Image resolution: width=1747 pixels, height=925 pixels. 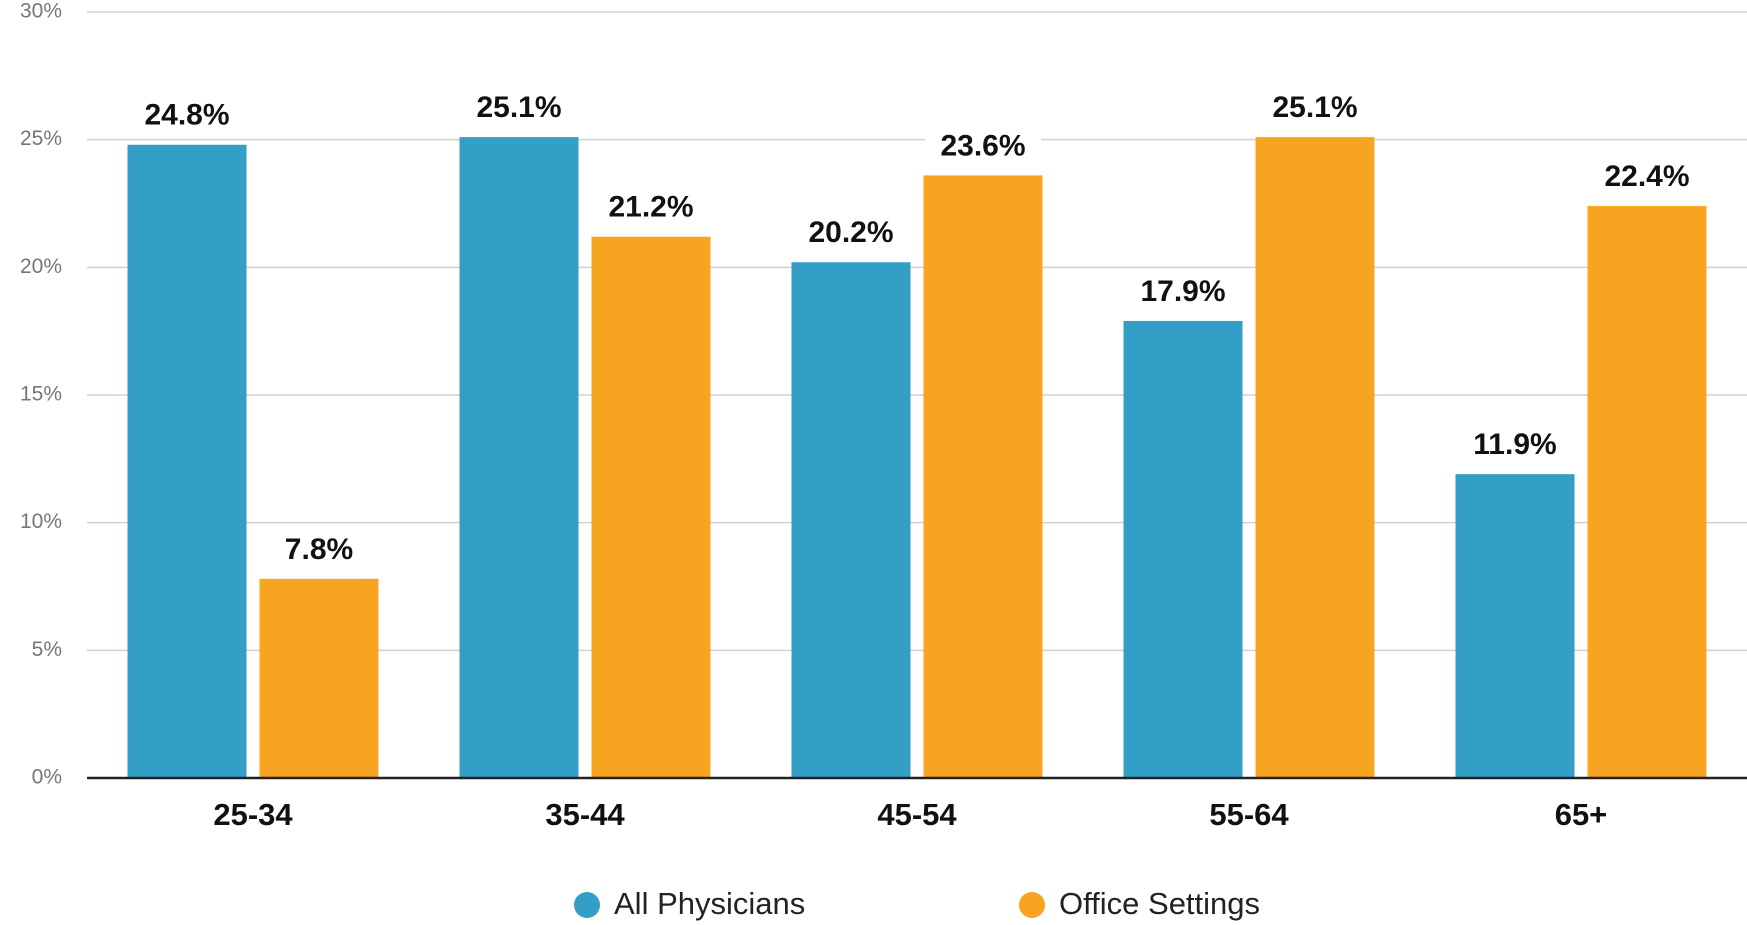 I want to click on value-label: 24.8%, so click(x=186, y=115).